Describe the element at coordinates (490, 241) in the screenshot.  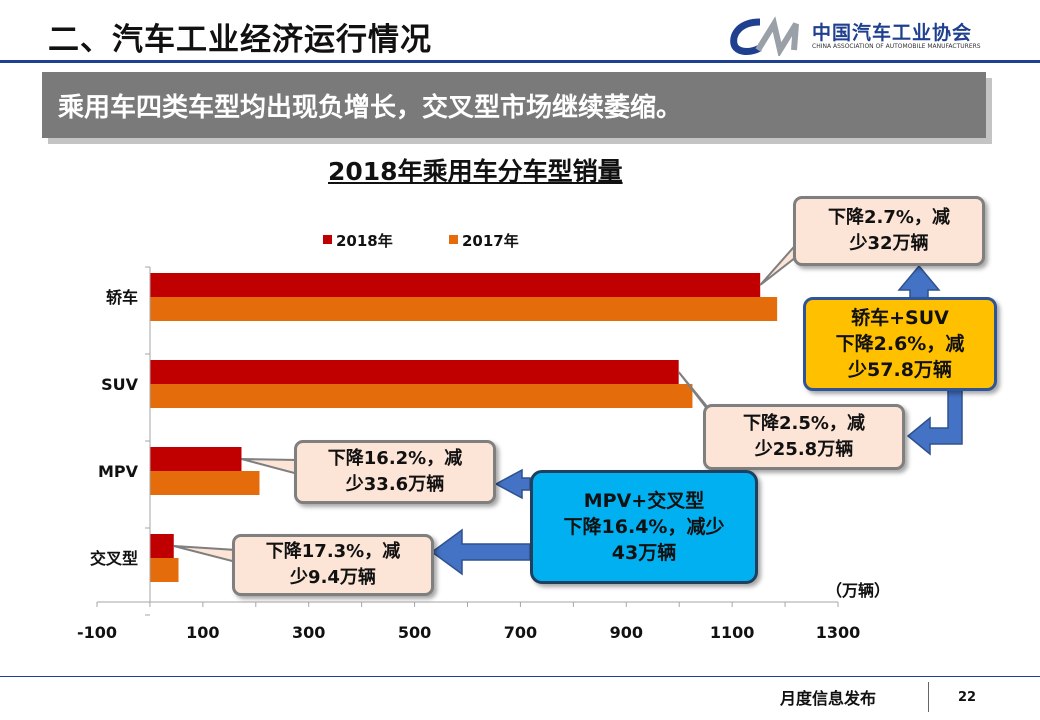
I see `legend-label-2: 2017年` at that location.